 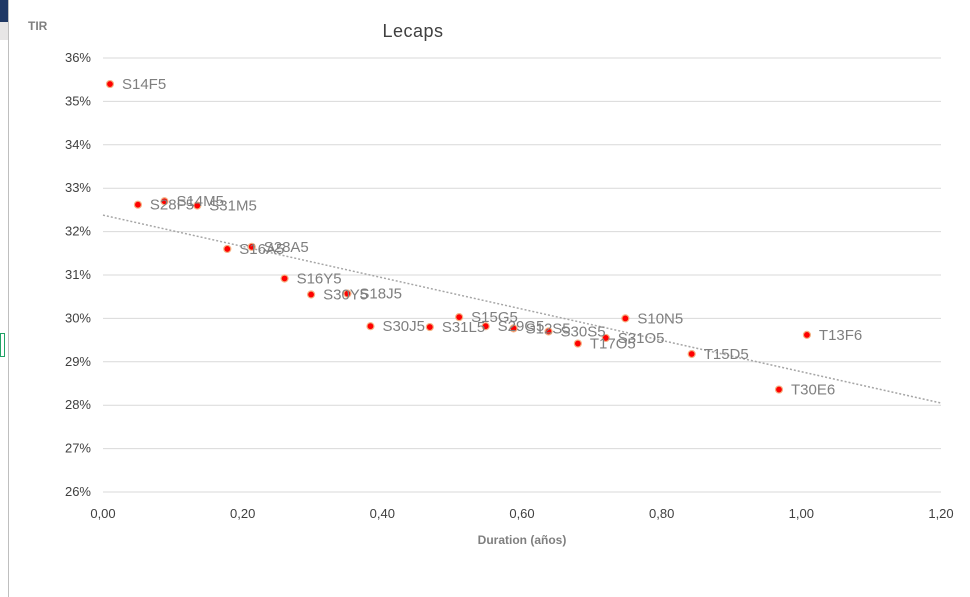 I want to click on data-label: S28F5, so click(x=172, y=205).